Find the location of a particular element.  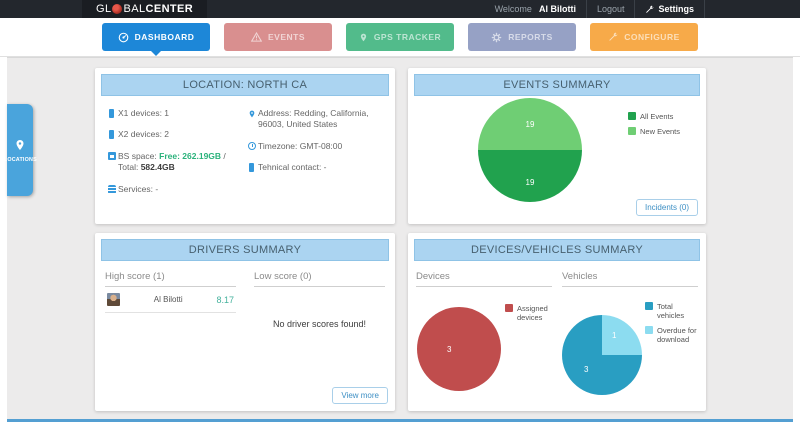

high-score-column: High score (1) Al Bilotti 8.17 is located at coordinates (170, 300).